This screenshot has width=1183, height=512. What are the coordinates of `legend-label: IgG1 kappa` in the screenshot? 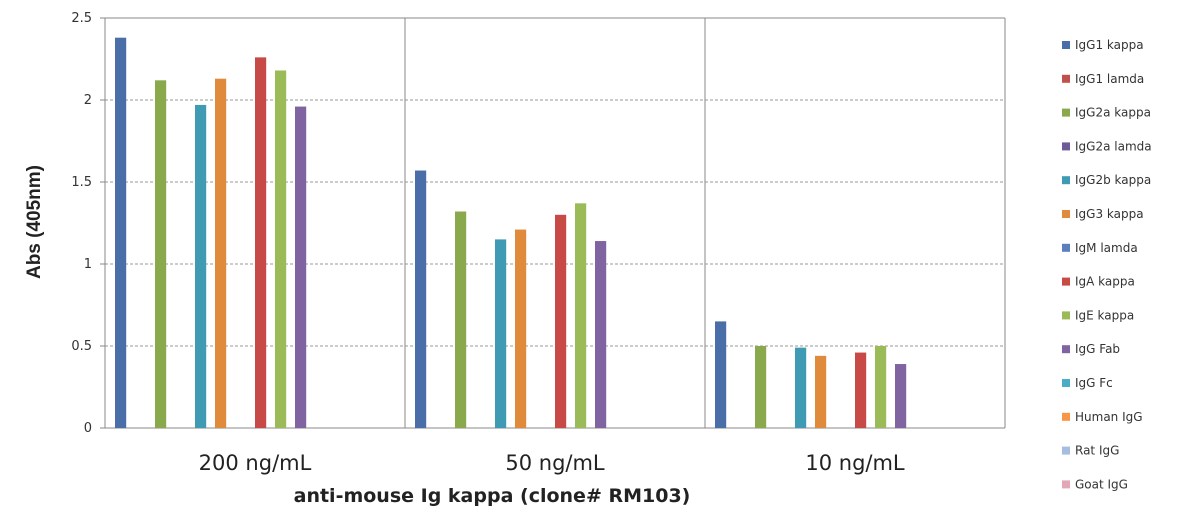 It's located at (1109, 45).